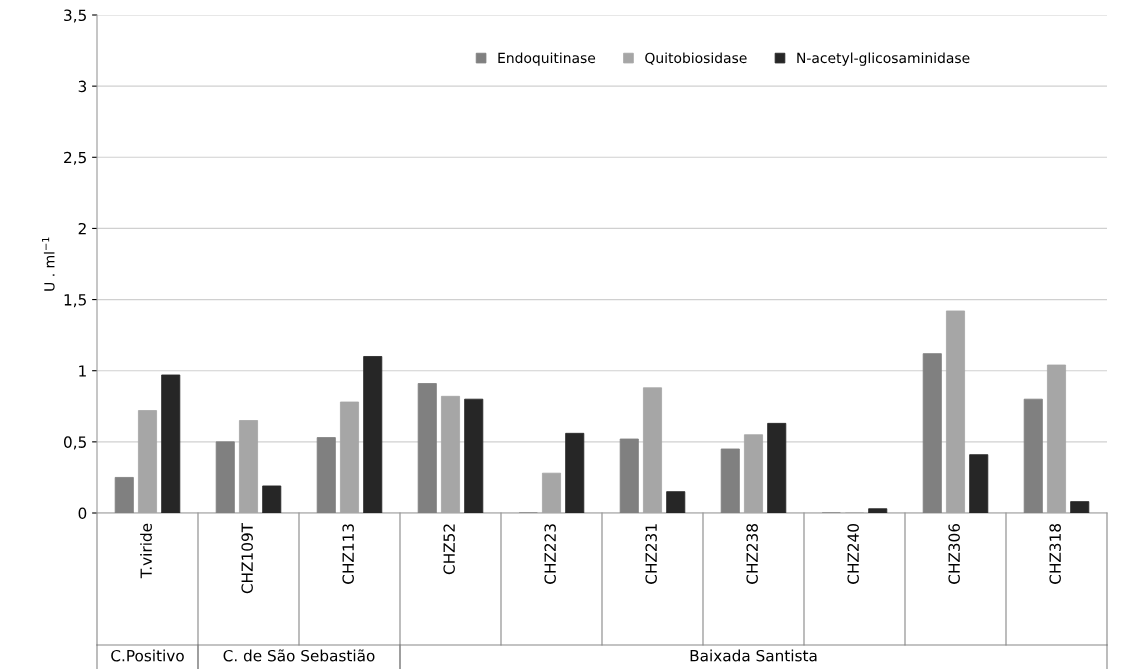 The height and width of the screenshot is (669, 1121). Describe the element at coordinates (82, 228) in the screenshot. I see `y-tick-label: 2` at that location.